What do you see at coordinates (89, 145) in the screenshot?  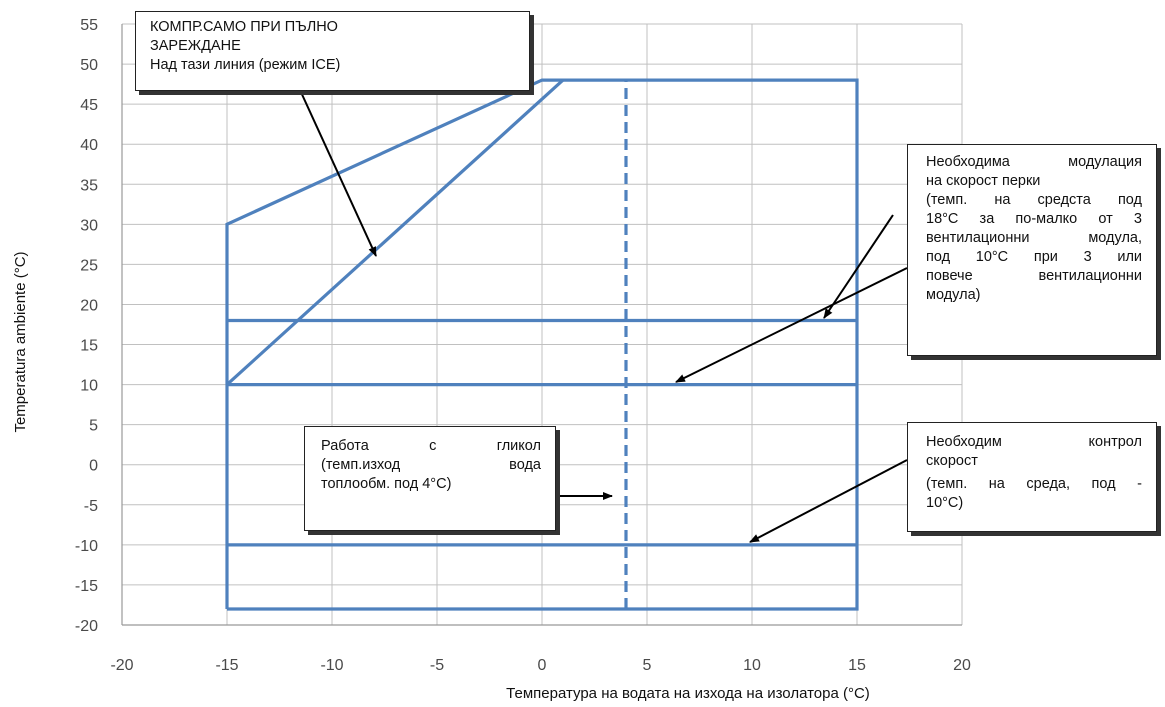 I see `y-tick-label-3: 40` at bounding box center [89, 145].